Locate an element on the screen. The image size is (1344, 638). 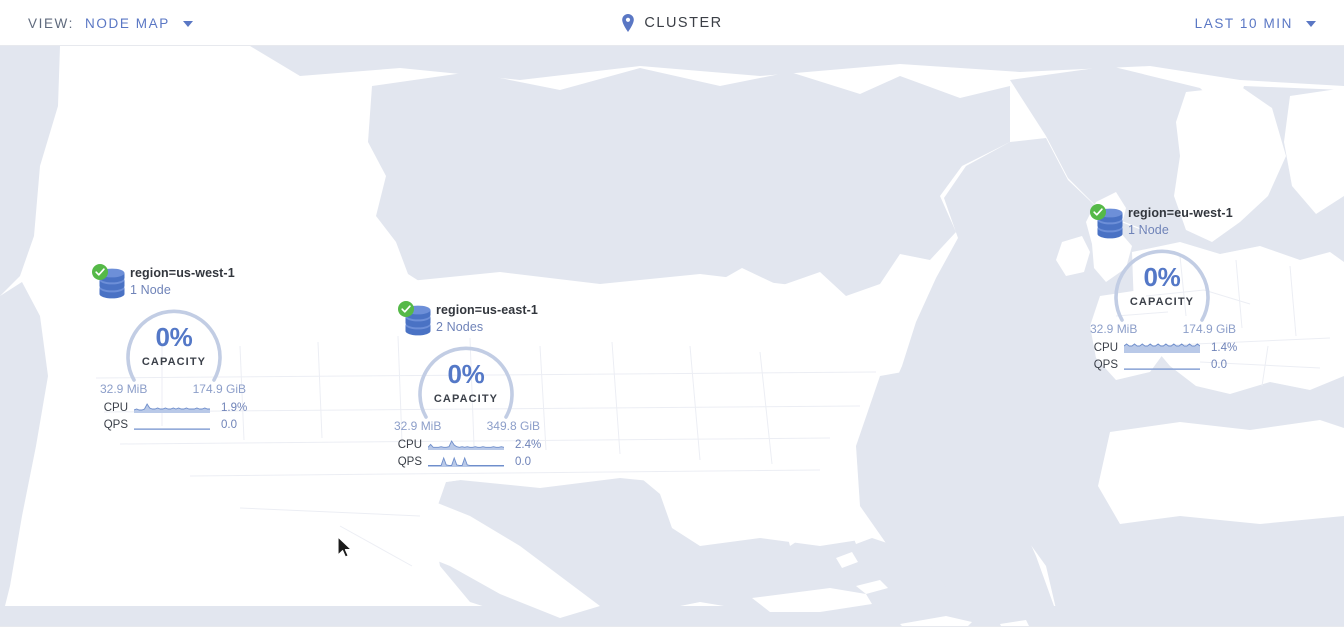
map-pin-icon is located at coordinates (628, 23).